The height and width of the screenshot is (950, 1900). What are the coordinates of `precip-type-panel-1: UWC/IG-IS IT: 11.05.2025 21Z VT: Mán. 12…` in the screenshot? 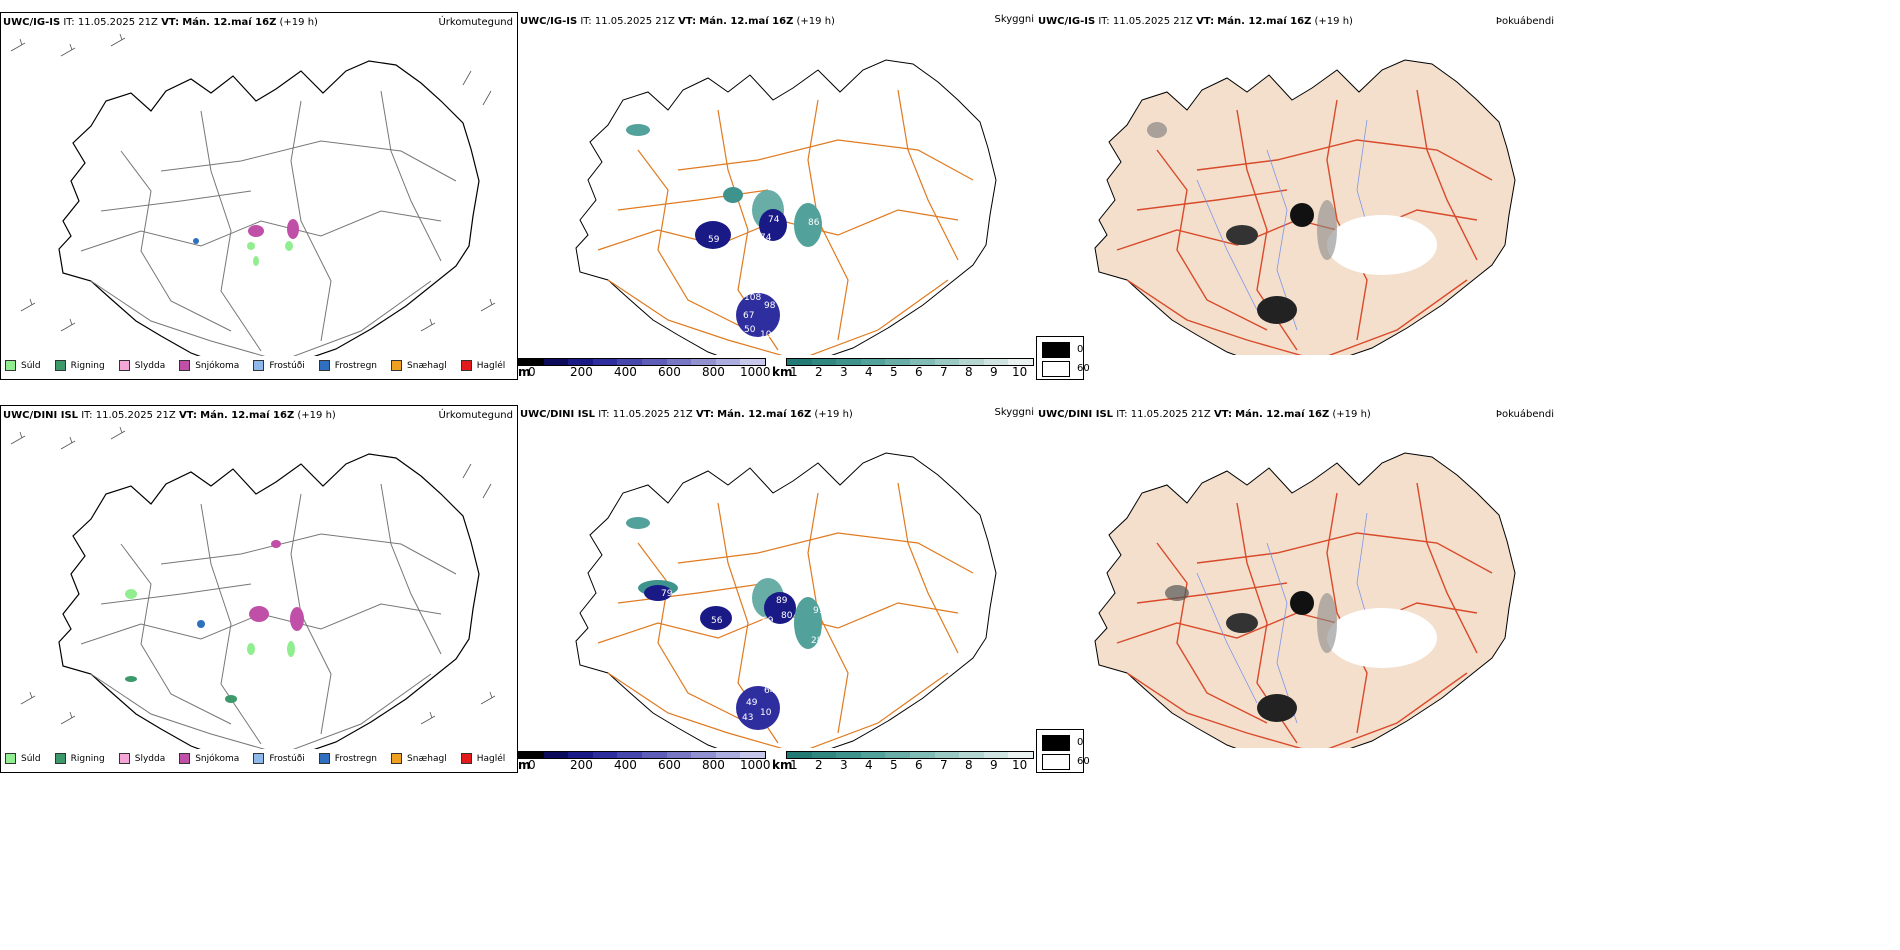 It's located at (259, 196).